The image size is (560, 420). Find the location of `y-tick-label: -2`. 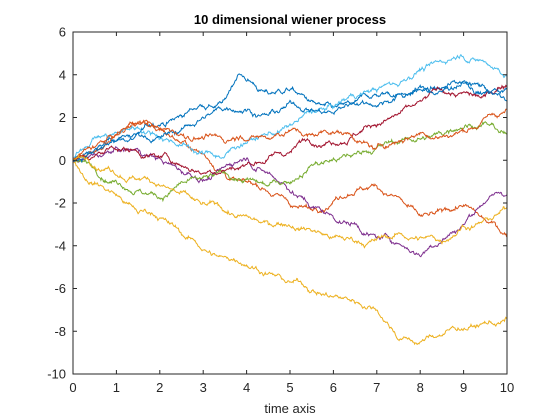

y-tick-label: -2 is located at coordinates (60, 203).